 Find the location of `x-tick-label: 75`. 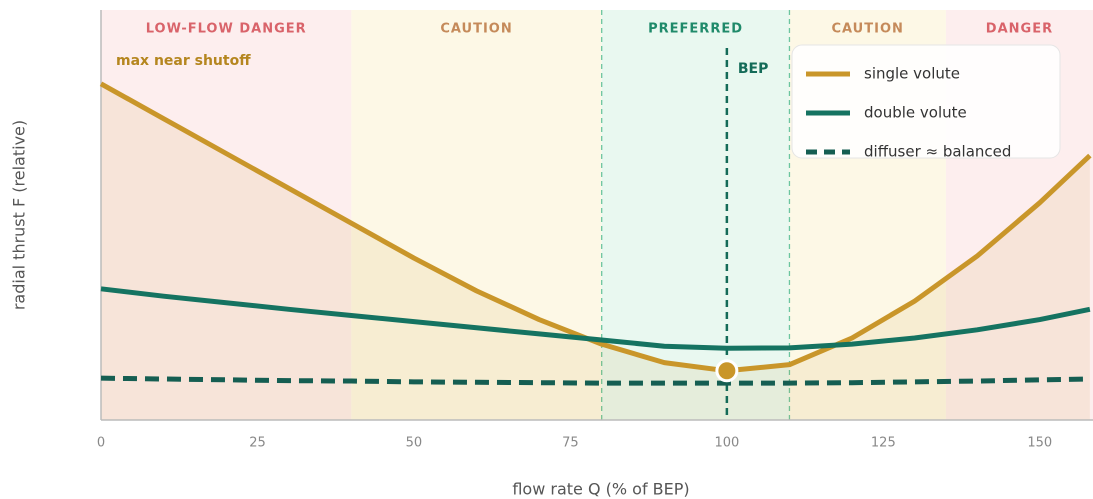

x-tick-label: 75 is located at coordinates (570, 443).